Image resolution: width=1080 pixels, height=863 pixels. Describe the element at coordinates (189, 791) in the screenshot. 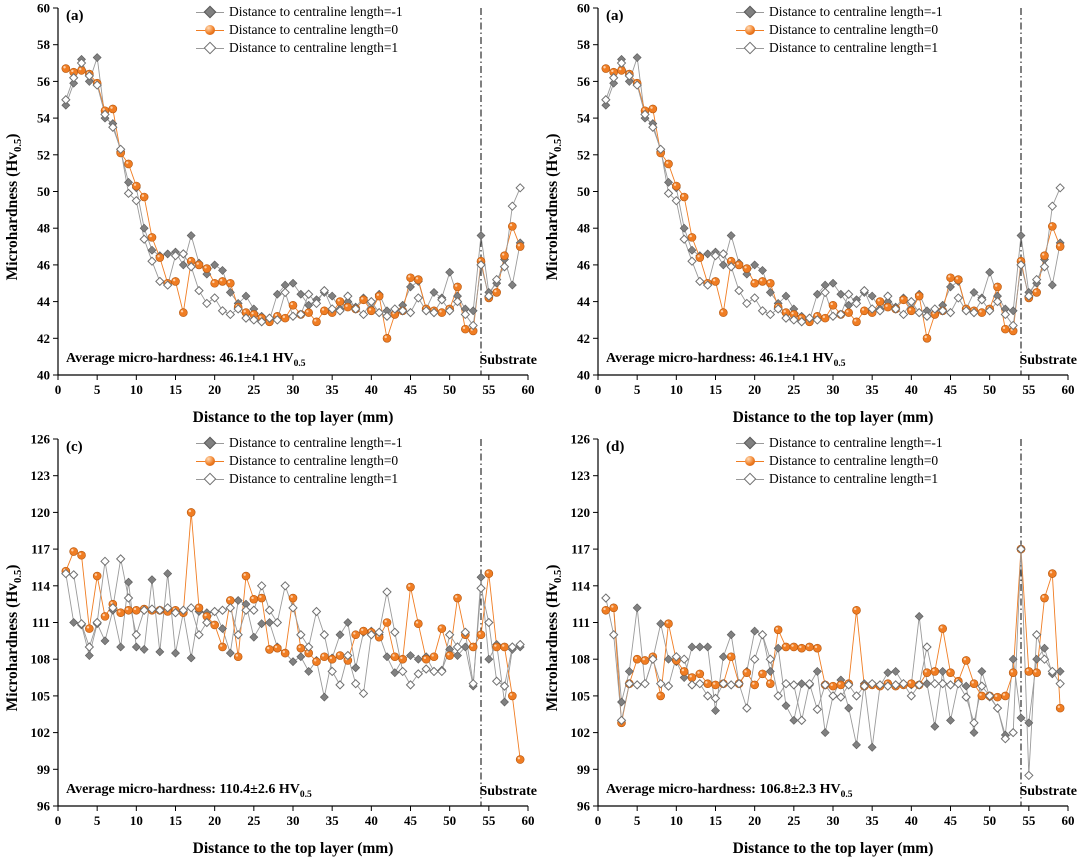

I see `average-hardness-annotation: Average micro-hardness: 110.4±2.6 HV0.5` at that location.